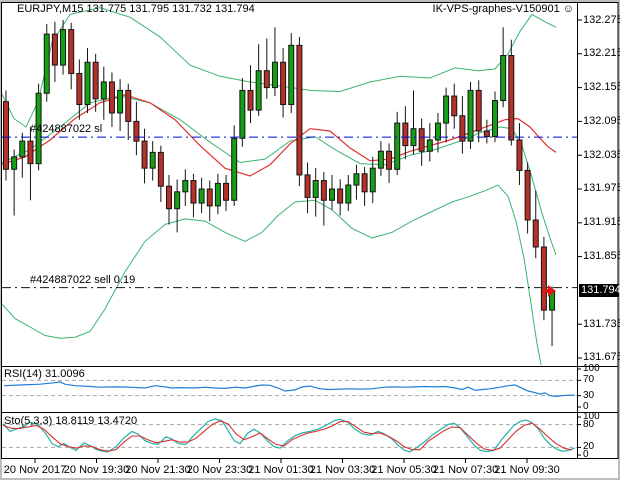  I want to click on brand-text: IK-VPS-graphes-V150901, so click(496, 9).